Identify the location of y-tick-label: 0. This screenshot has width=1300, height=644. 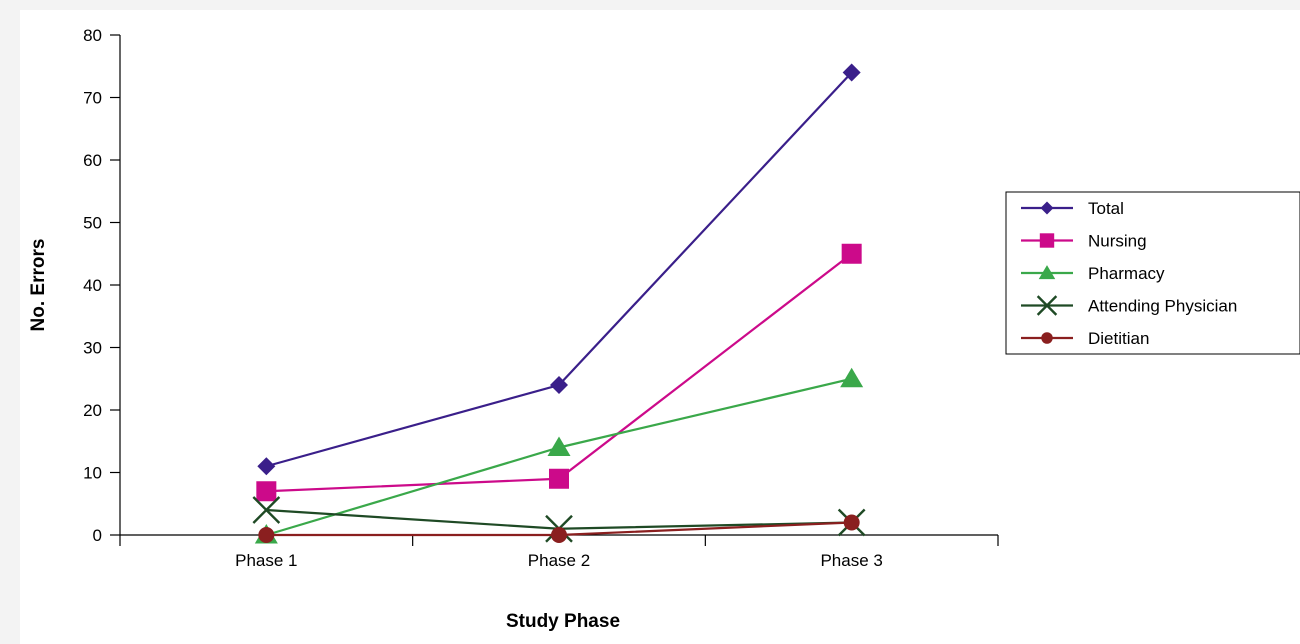
(97, 535).